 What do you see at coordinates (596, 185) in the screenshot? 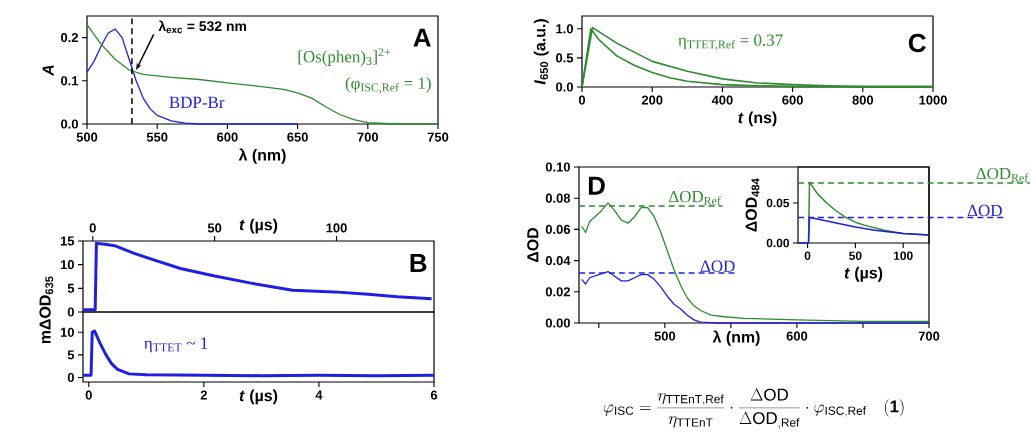
I see `annotation: D` at bounding box center [596, 185].